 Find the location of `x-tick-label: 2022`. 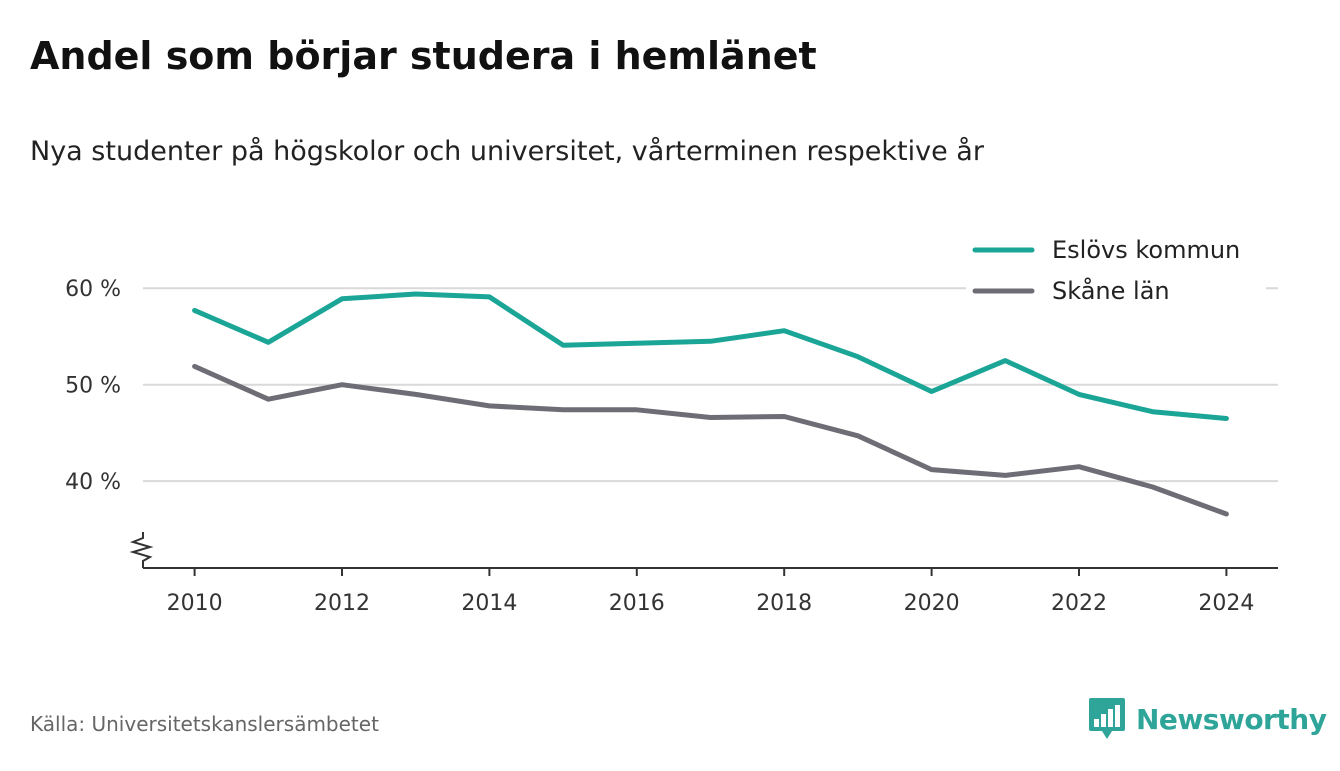

x-tick-label: 2022 is located at coordinates (1079, 603).